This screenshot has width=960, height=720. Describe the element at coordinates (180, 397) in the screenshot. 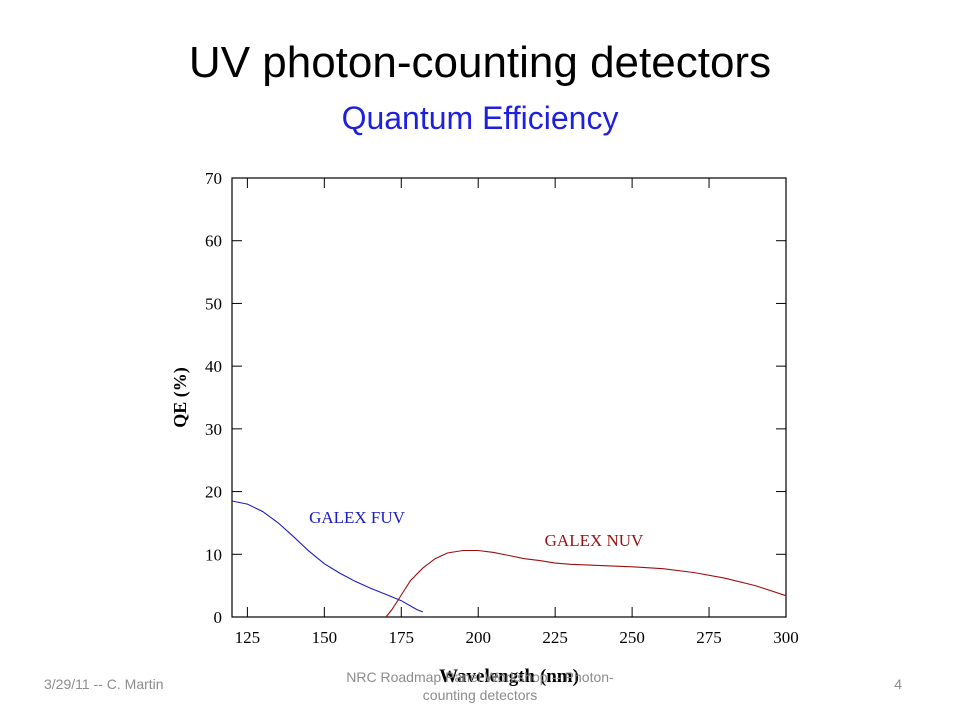

I see `y-axis-label: QE (%)` at that location.